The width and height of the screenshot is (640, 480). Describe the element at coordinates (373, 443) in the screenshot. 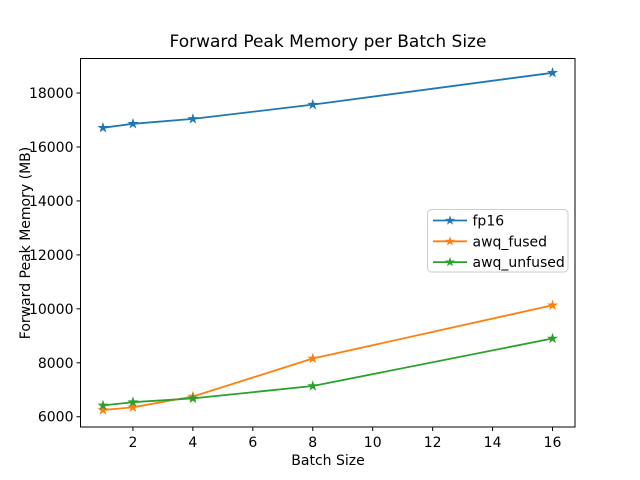

I see `x-tick-label: 10` at that location.